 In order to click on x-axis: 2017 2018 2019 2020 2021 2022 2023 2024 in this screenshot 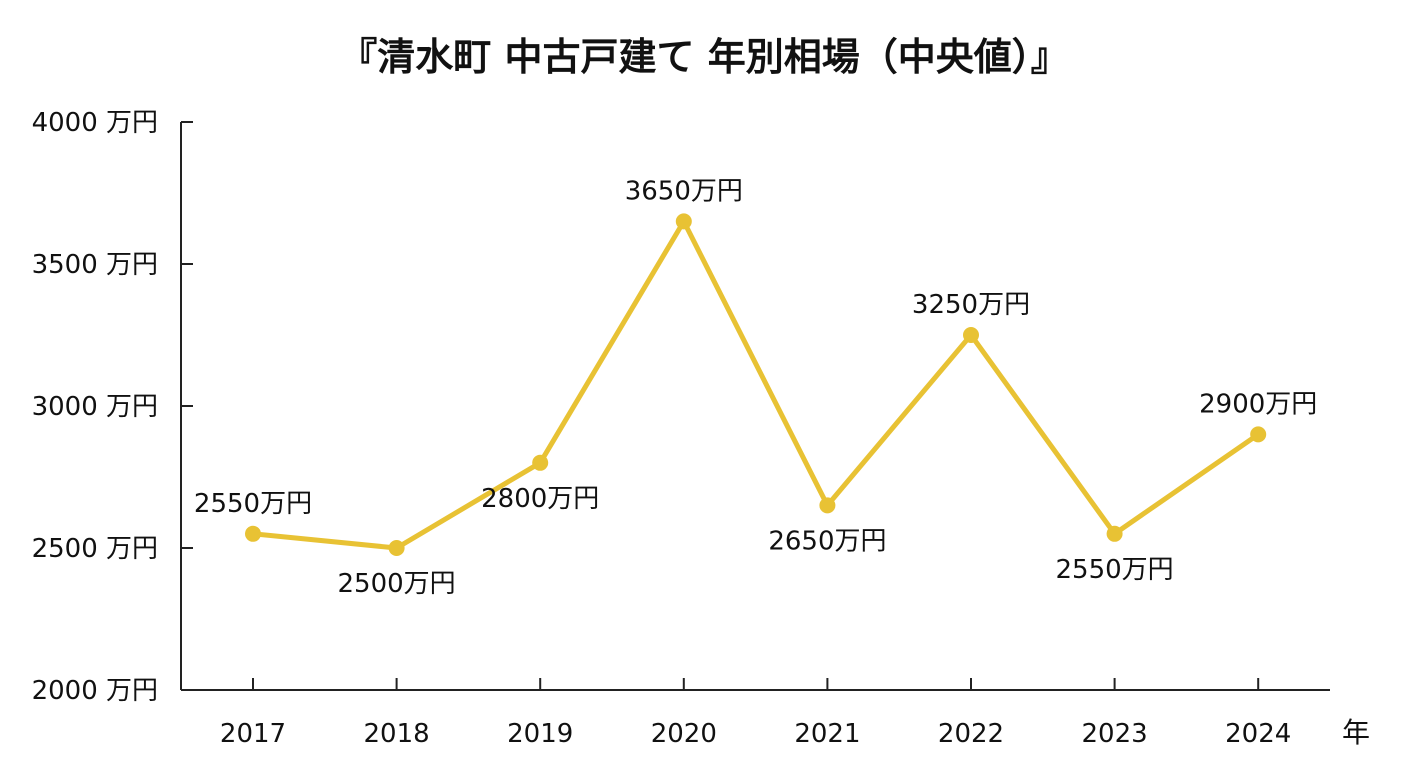, I will do `click(755, 713)`.